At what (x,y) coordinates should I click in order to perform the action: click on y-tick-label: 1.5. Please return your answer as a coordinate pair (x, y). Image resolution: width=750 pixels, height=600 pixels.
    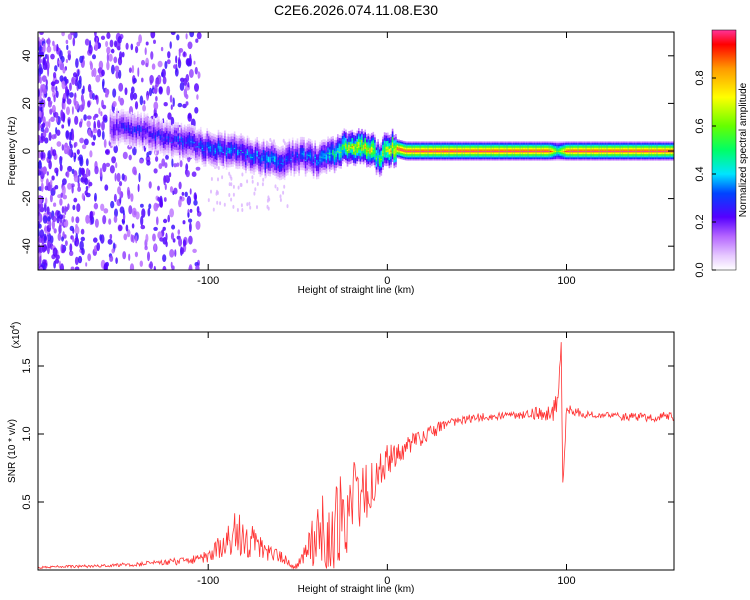
    Looking at the image, I should click on (27, 365).